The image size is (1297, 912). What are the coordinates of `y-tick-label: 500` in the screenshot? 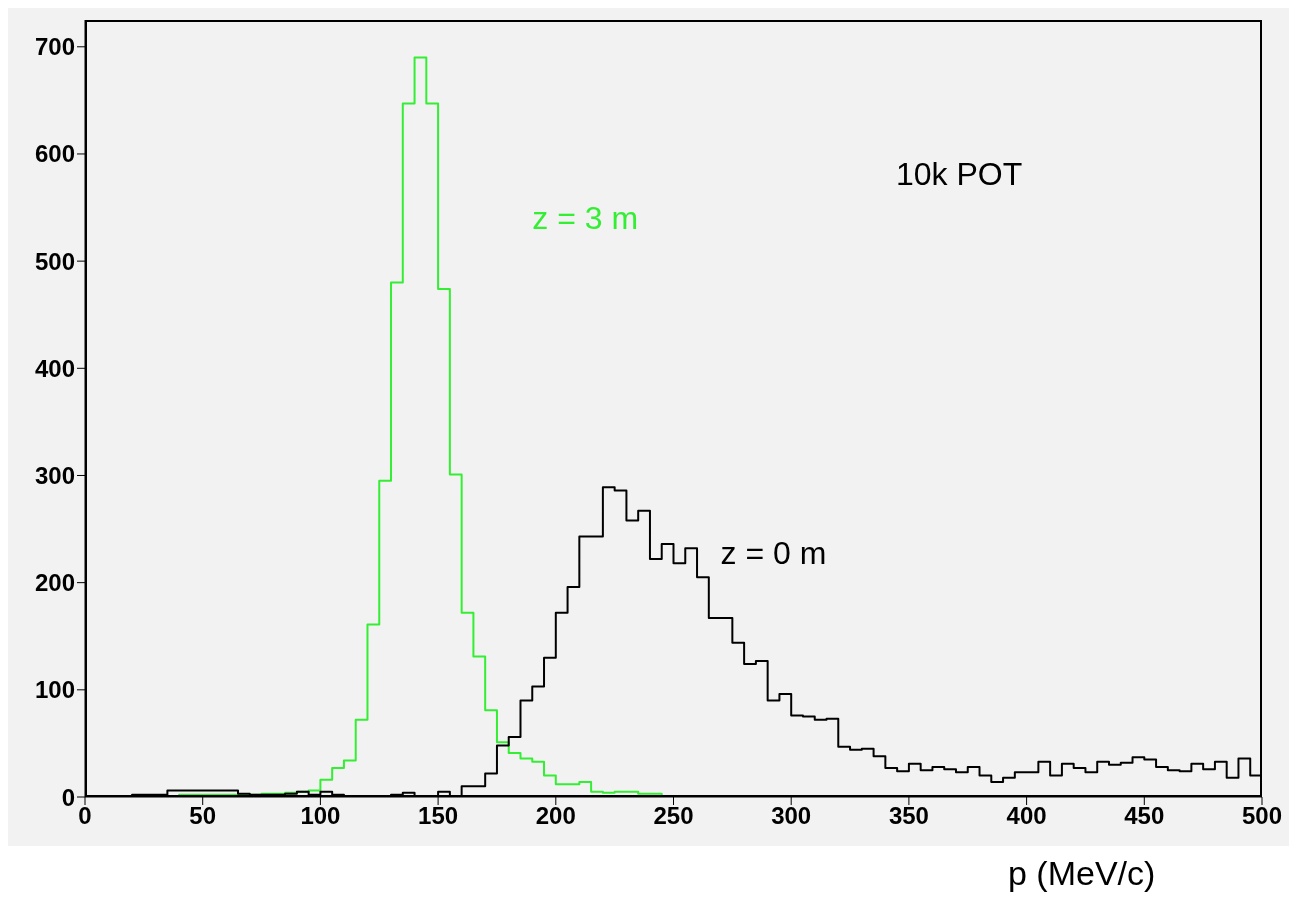 It's located at (54, 261).